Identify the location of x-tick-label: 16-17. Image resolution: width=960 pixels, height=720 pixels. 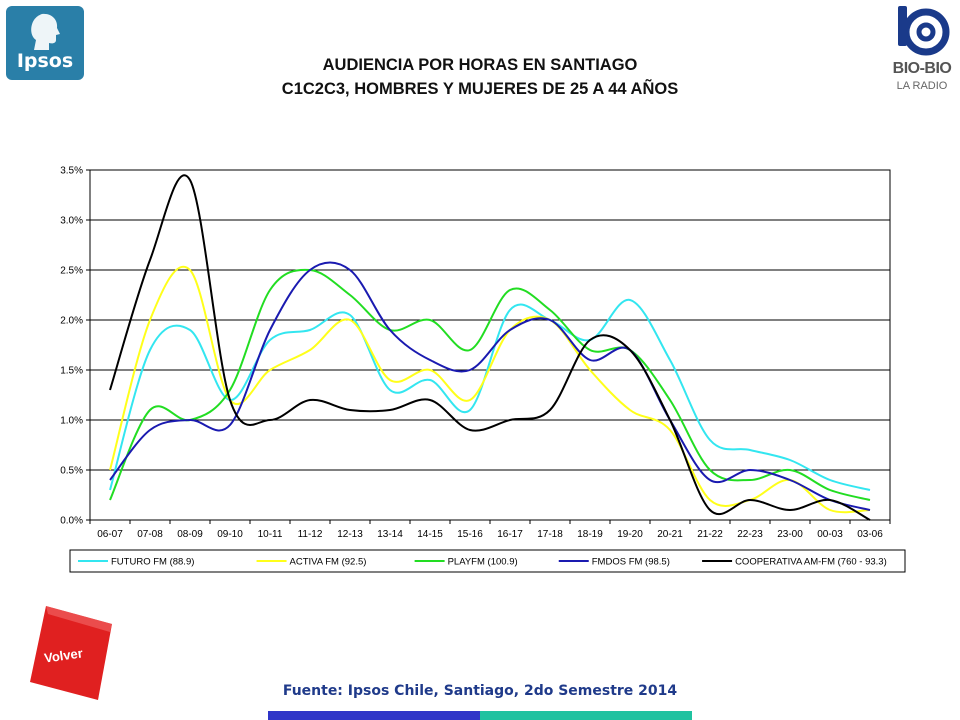
(510, 534).